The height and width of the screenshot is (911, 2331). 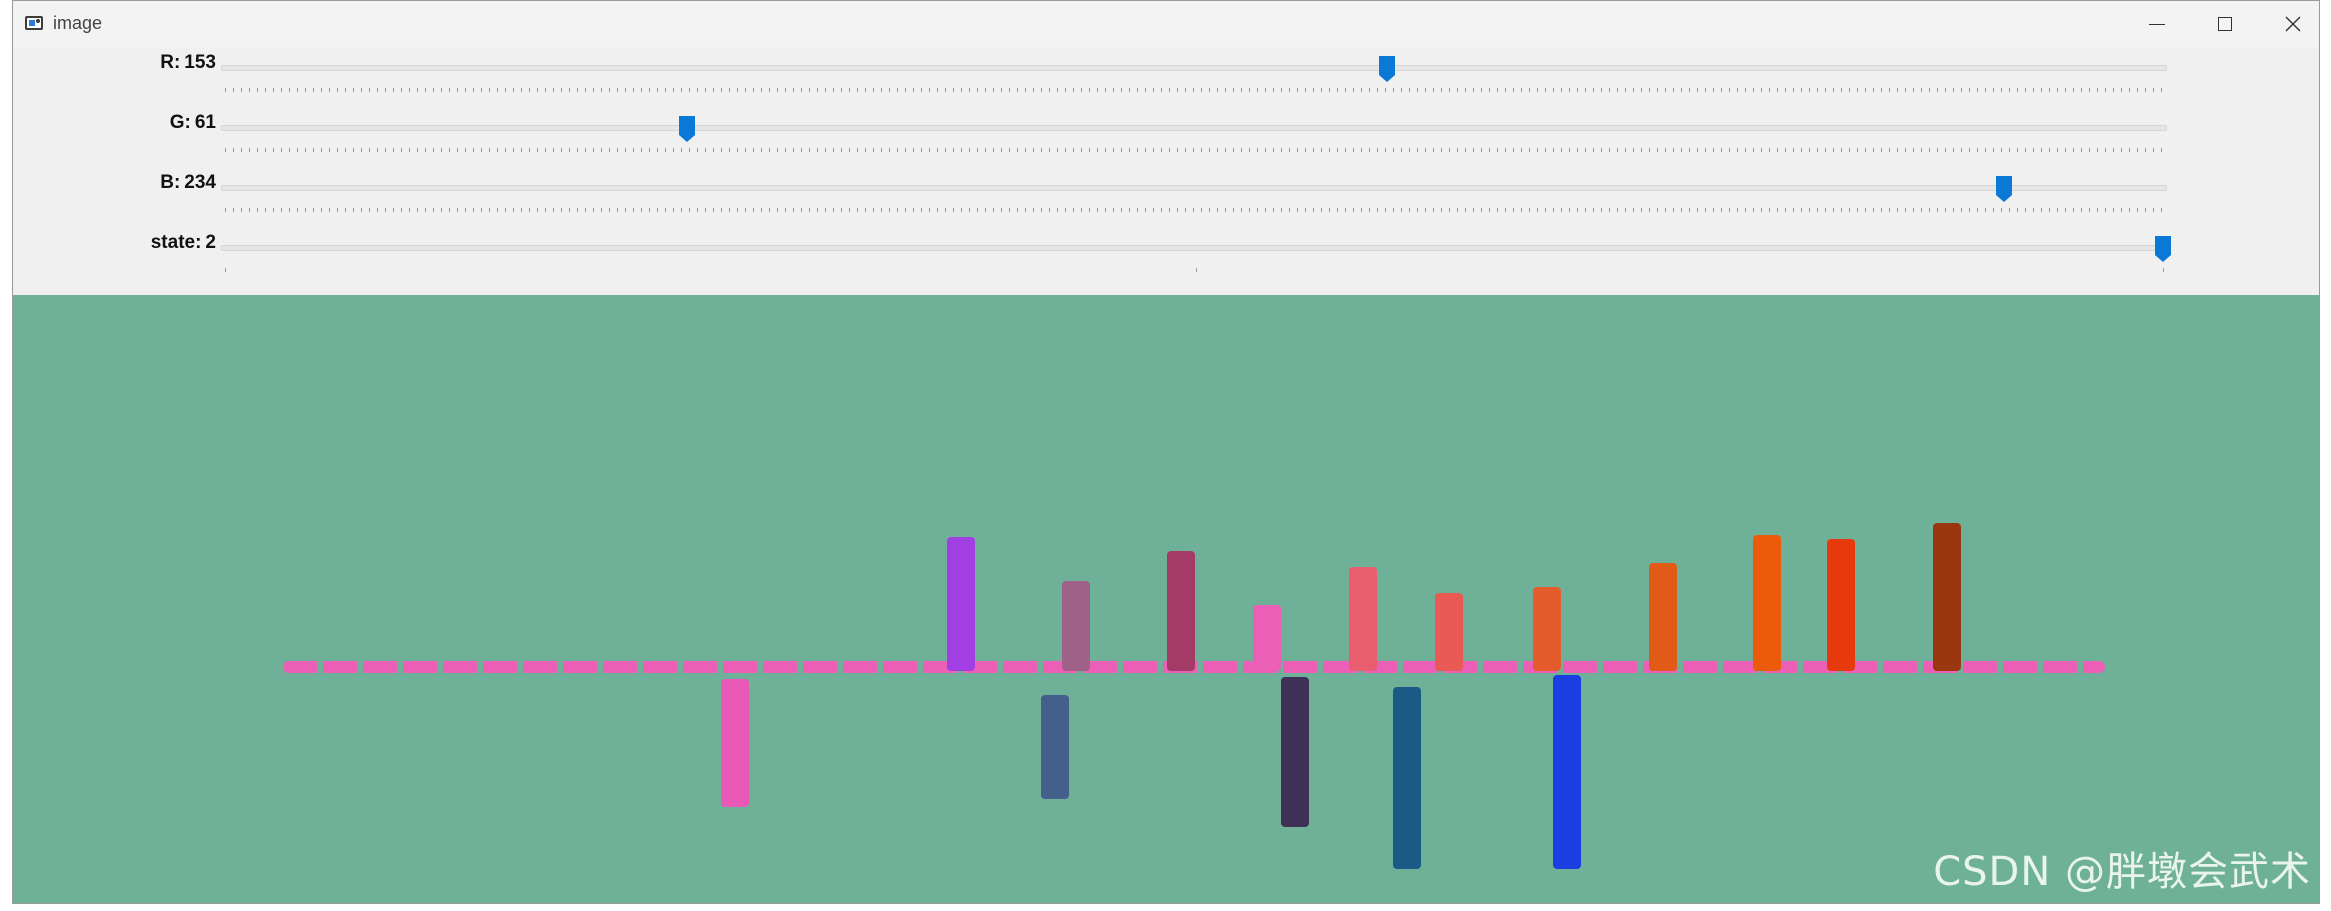 What do you see at coordinates (188, 62) in the screenshot?
I see `trackbar-r-label: R: 153` at bounding box center [188, 62].